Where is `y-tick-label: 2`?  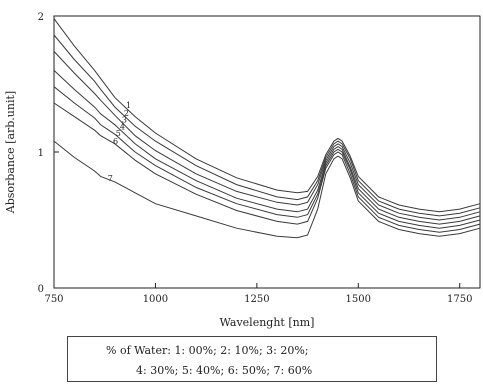
y-tick-label: 2 is located at coordinates (41, 17).